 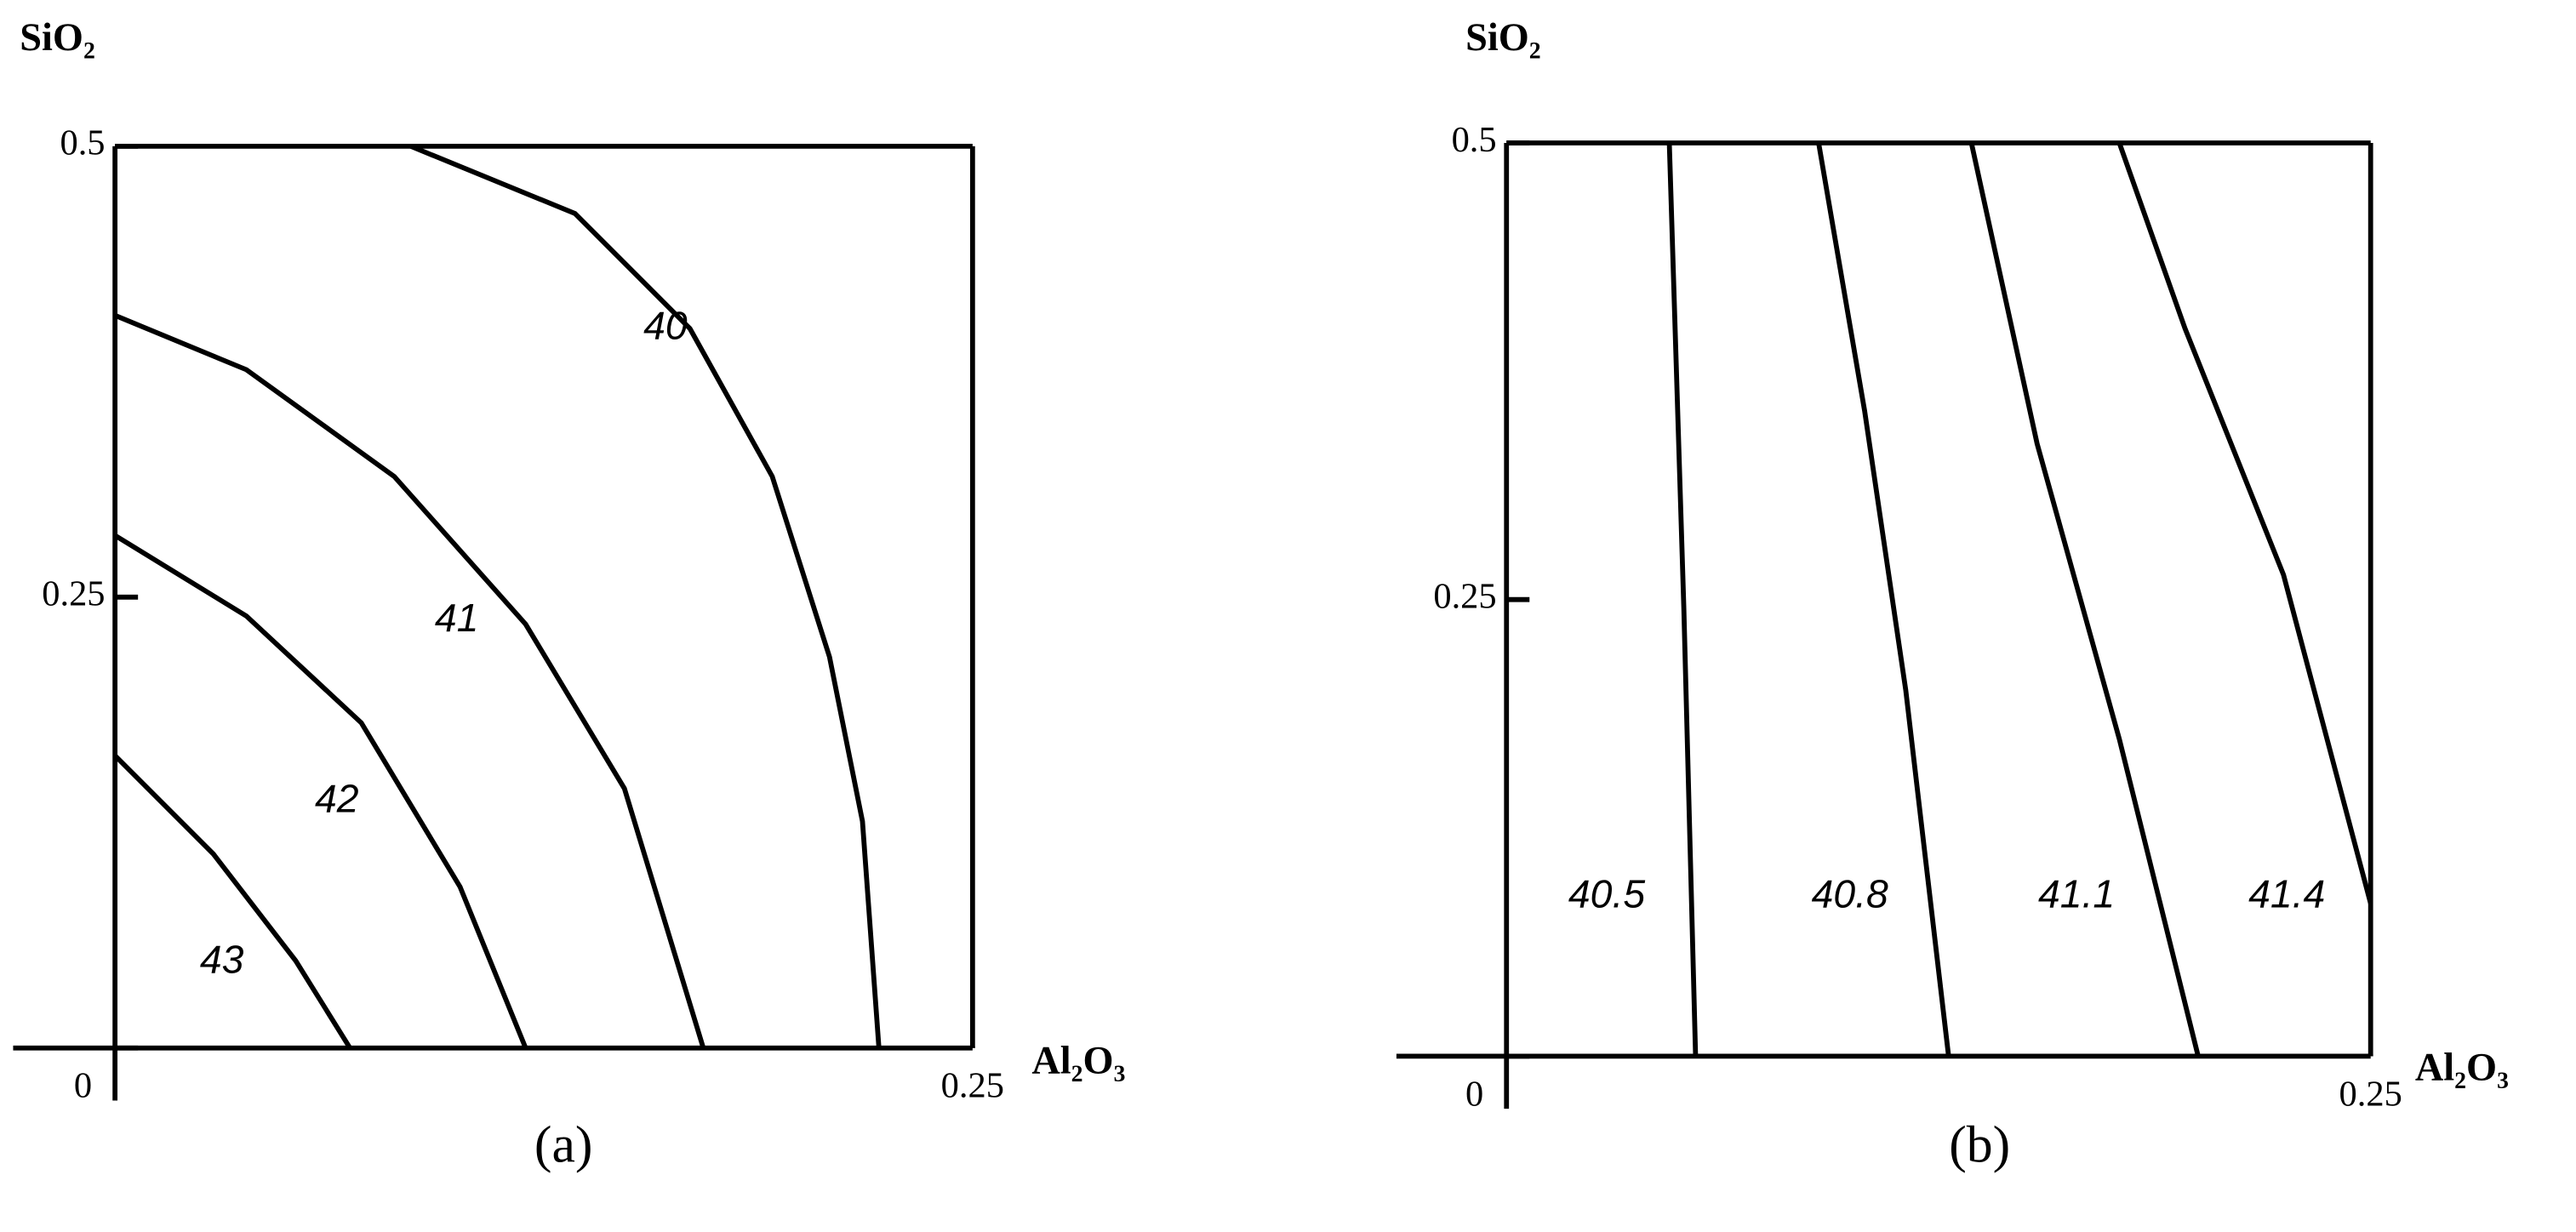 What do you see at coordinates (1850, 893) in the screenshot?
I see `contour-label: 40.8` at bounding box center [1850, 893].